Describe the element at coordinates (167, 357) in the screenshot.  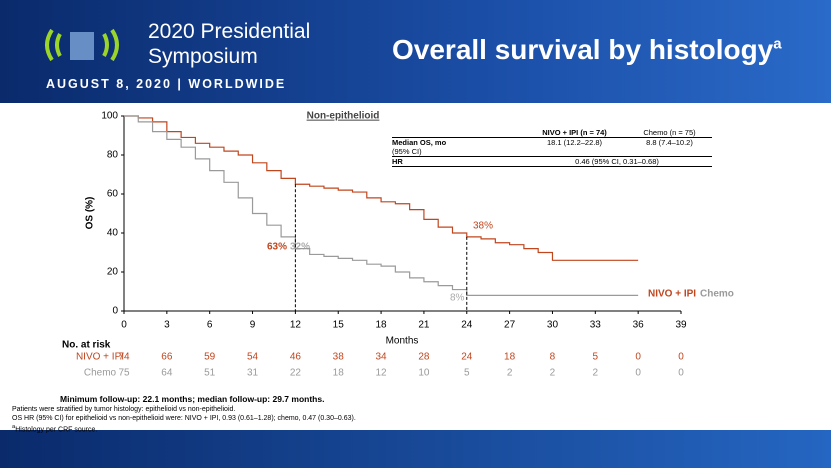
I see `at-risk-value: 66` at that location.